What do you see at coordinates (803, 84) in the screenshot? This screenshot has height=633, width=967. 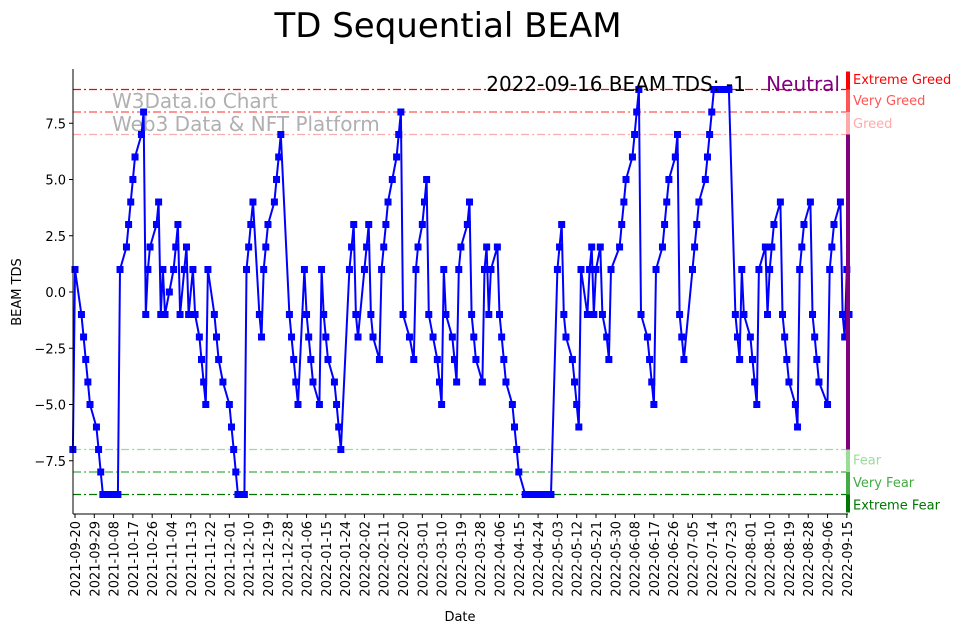 I see `annotation-status: Neutral` at bounding box center [803, 84].